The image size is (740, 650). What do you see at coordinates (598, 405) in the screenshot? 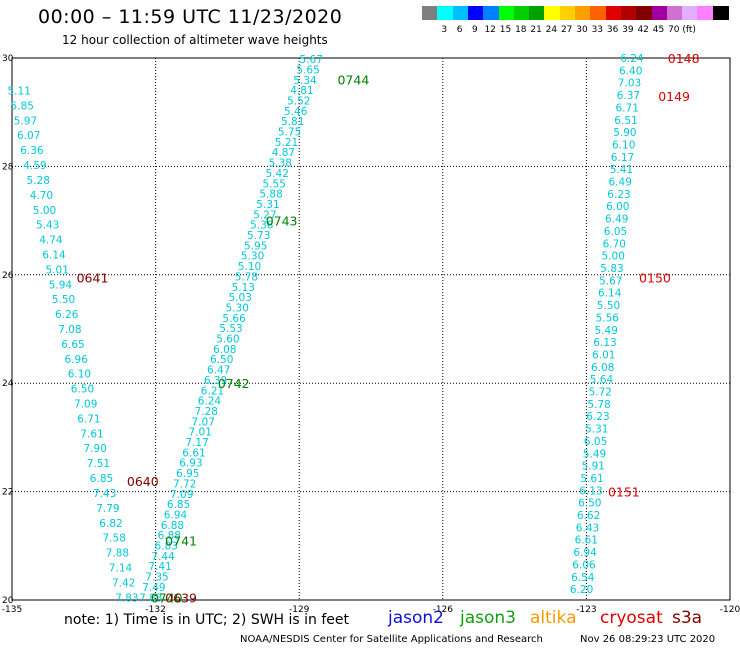
I see `wave-height-label: 5.78` at bounding box center [598, 405].